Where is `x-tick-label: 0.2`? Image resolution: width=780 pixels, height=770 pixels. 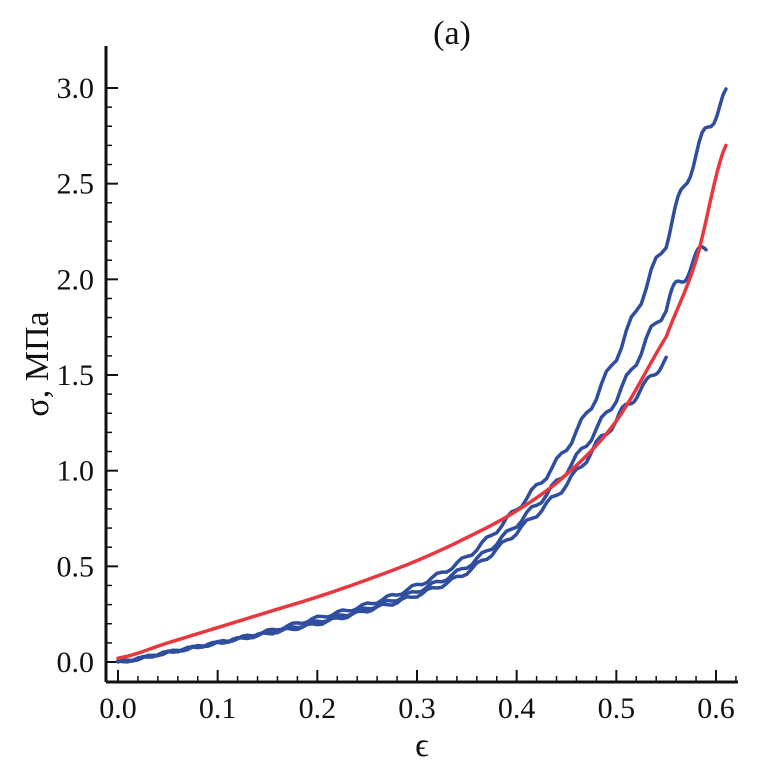 x-tick-label: 0.2 is located at coordinates (318, 708).